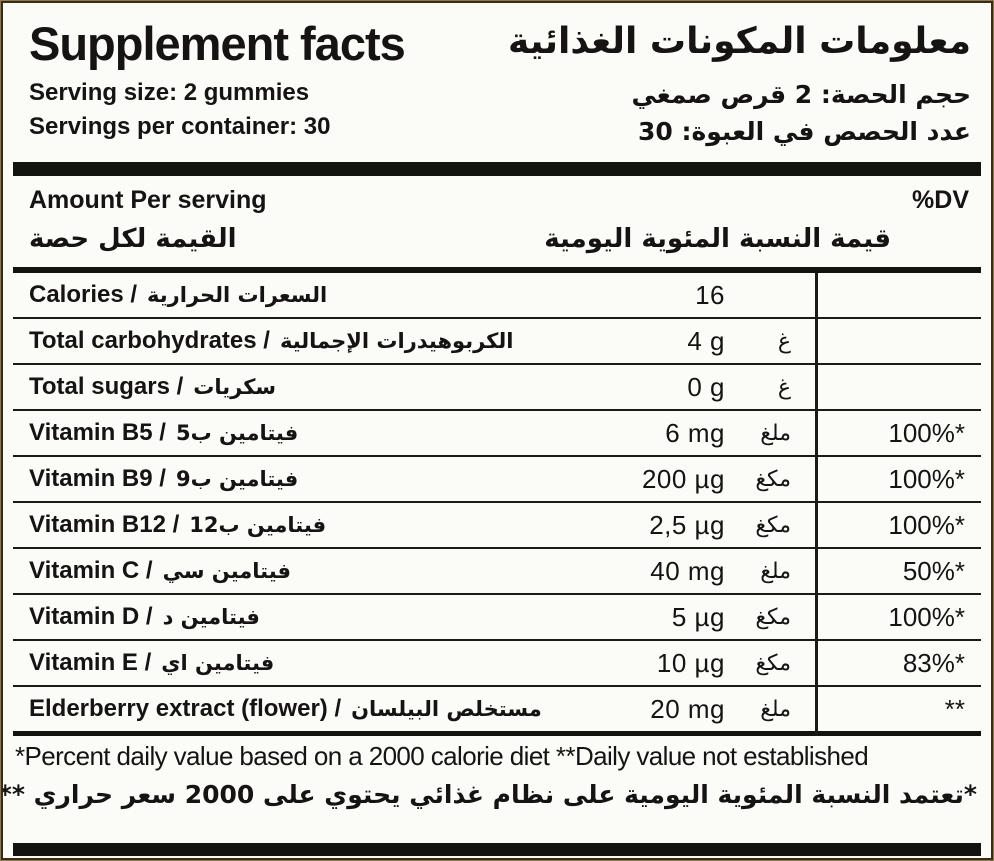 The height and width of the screenshot is (861, 994). Describe the element at coordinates (497, 270) in the screenshot. I see `divider-medium` at that location.